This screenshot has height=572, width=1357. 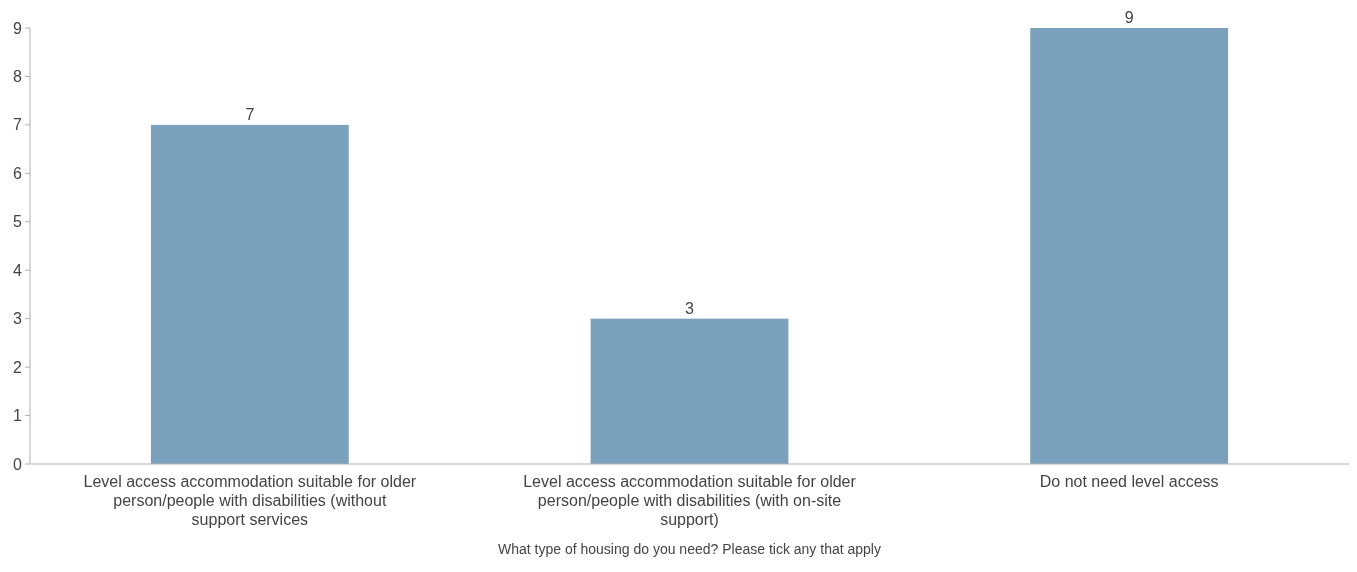 I want to click on y-tick-label: 3, so click(x=18, y=319).